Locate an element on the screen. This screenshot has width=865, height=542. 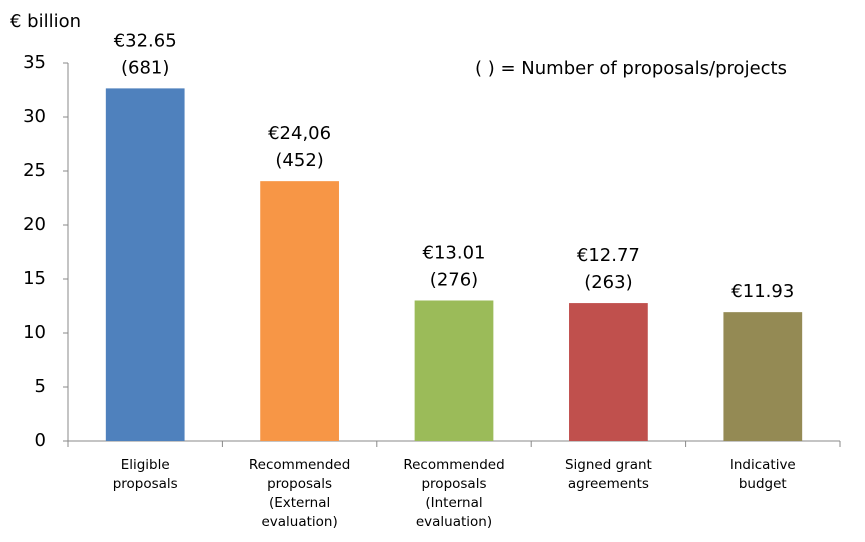
annotation: ( ) = Number of proposals/projects is located at coordinates (631, 68).